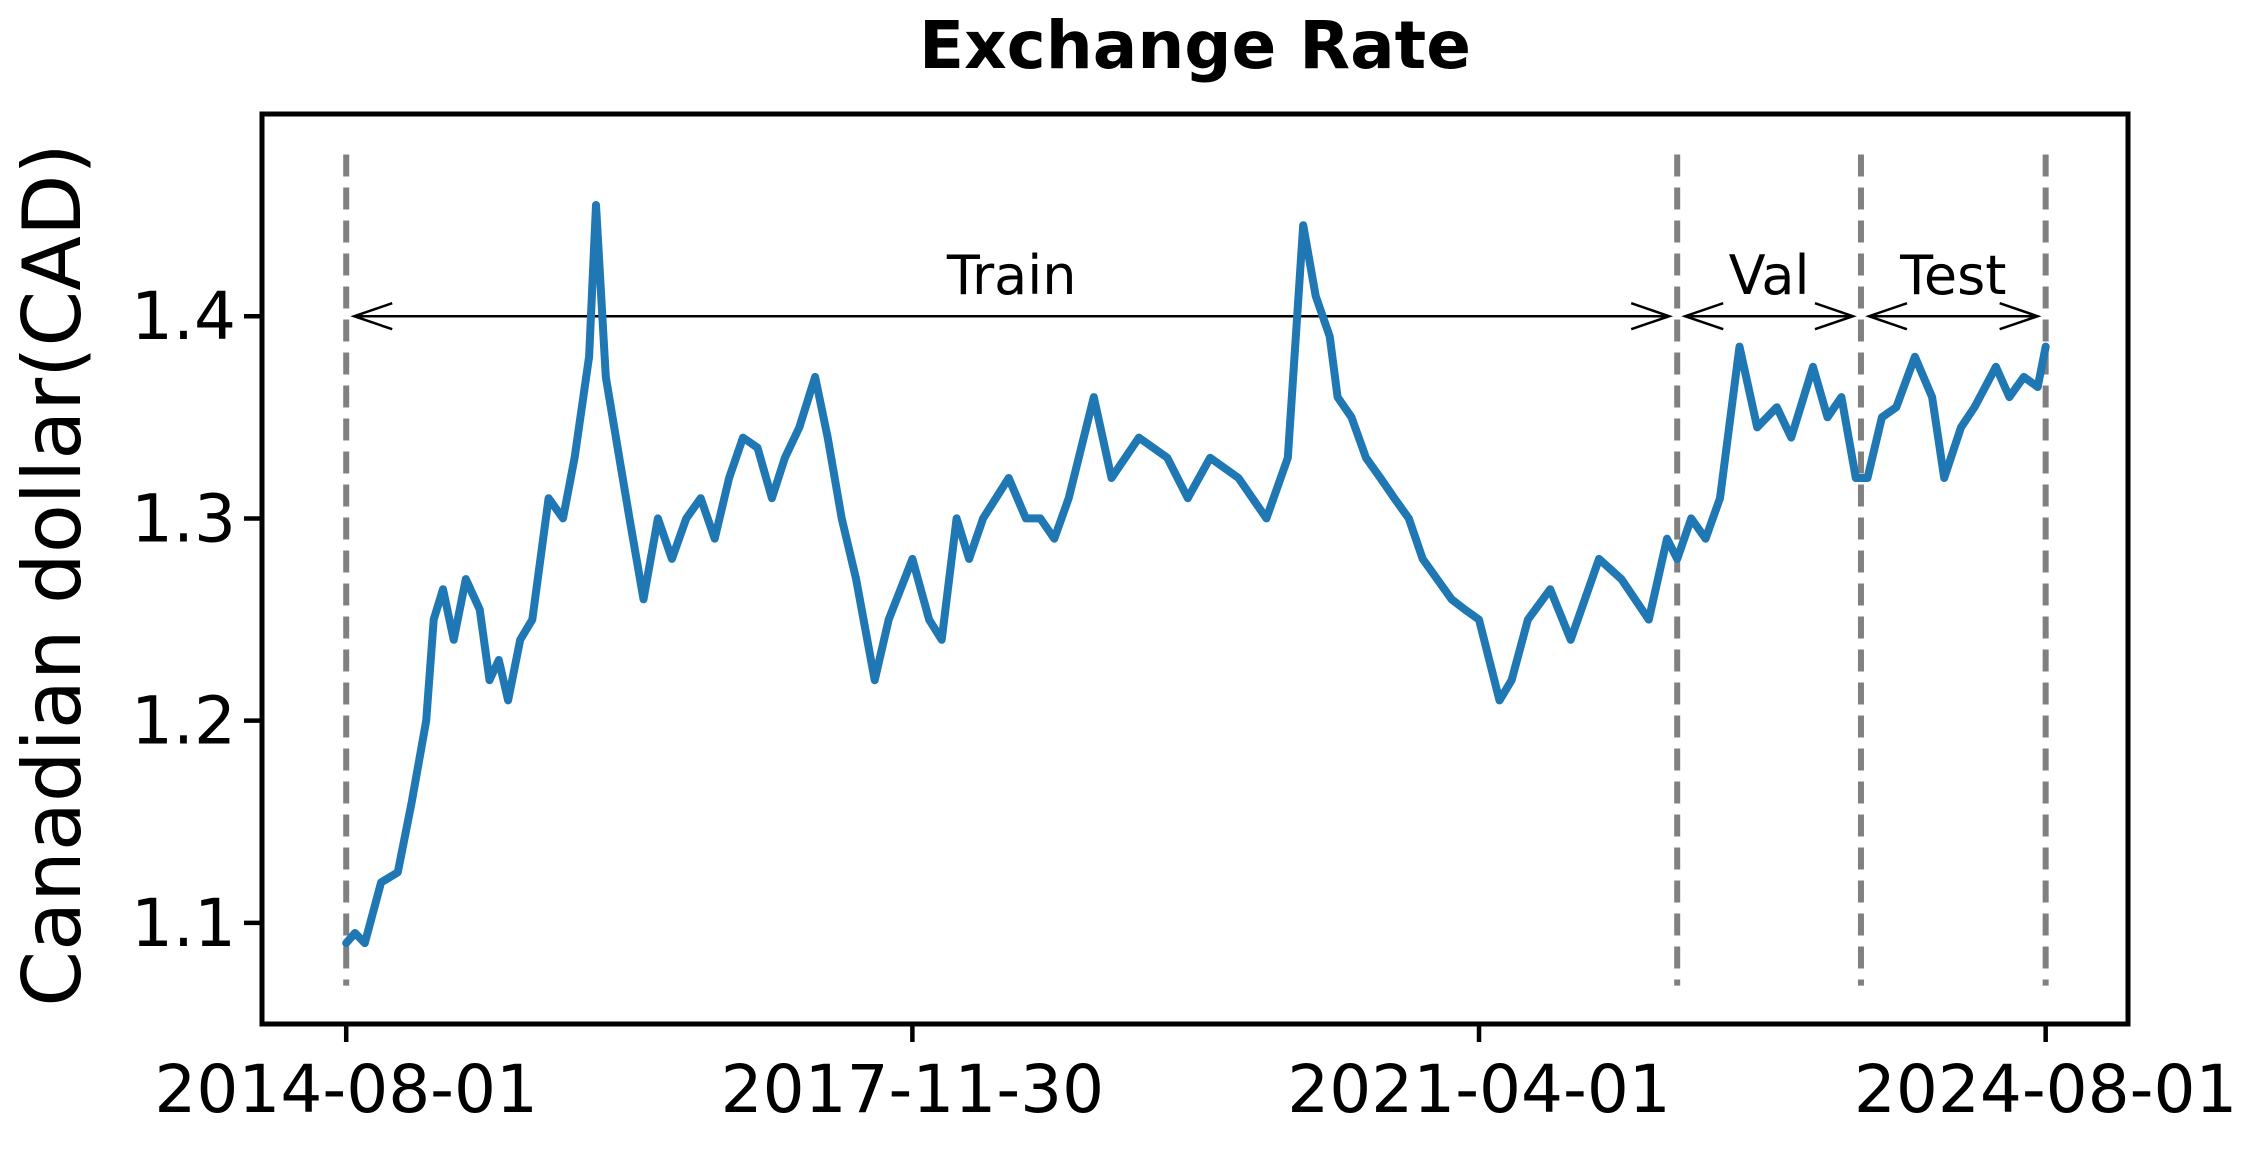 The height and width of the screenshot is (1157, 2250). Describe the element at coordinates (2020, 316) in the screenshot. I see `split-arrowhead-right-test` at that location.